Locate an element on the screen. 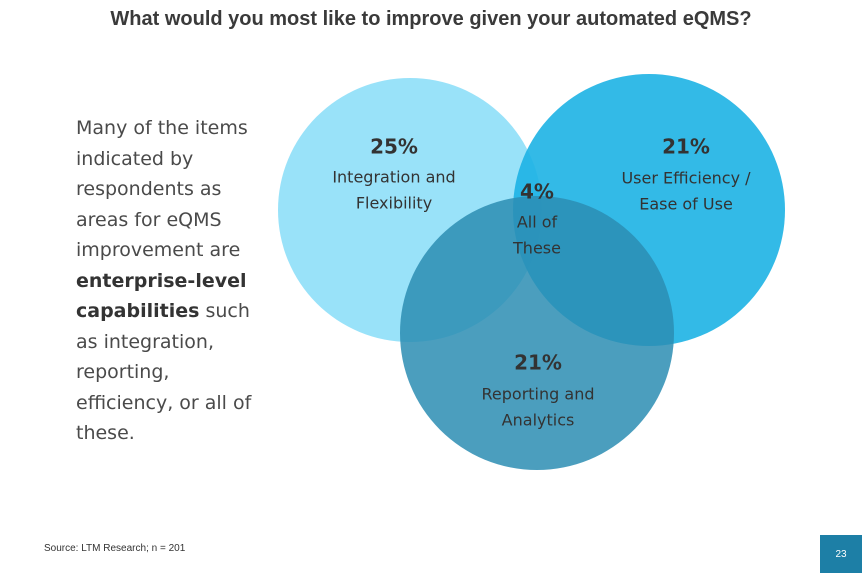  intersection-value: 4% is located at coordinates (537, 192).